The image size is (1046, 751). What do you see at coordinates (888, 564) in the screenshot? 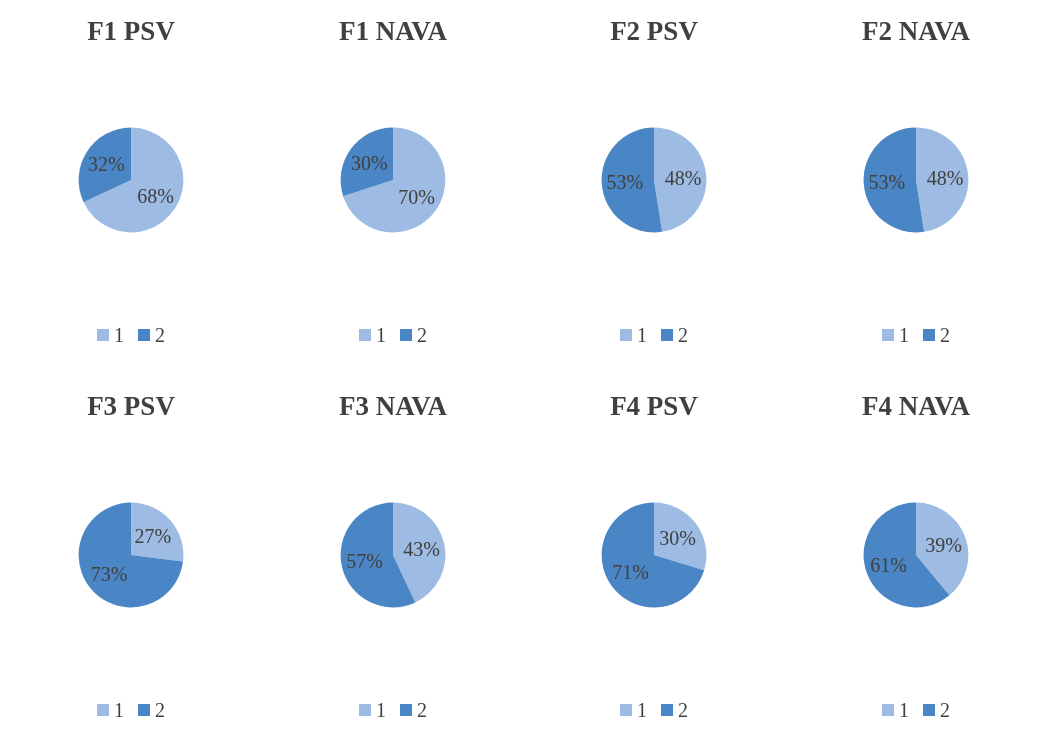
I see `data-label: 61%` at bounding box center [888, 564].